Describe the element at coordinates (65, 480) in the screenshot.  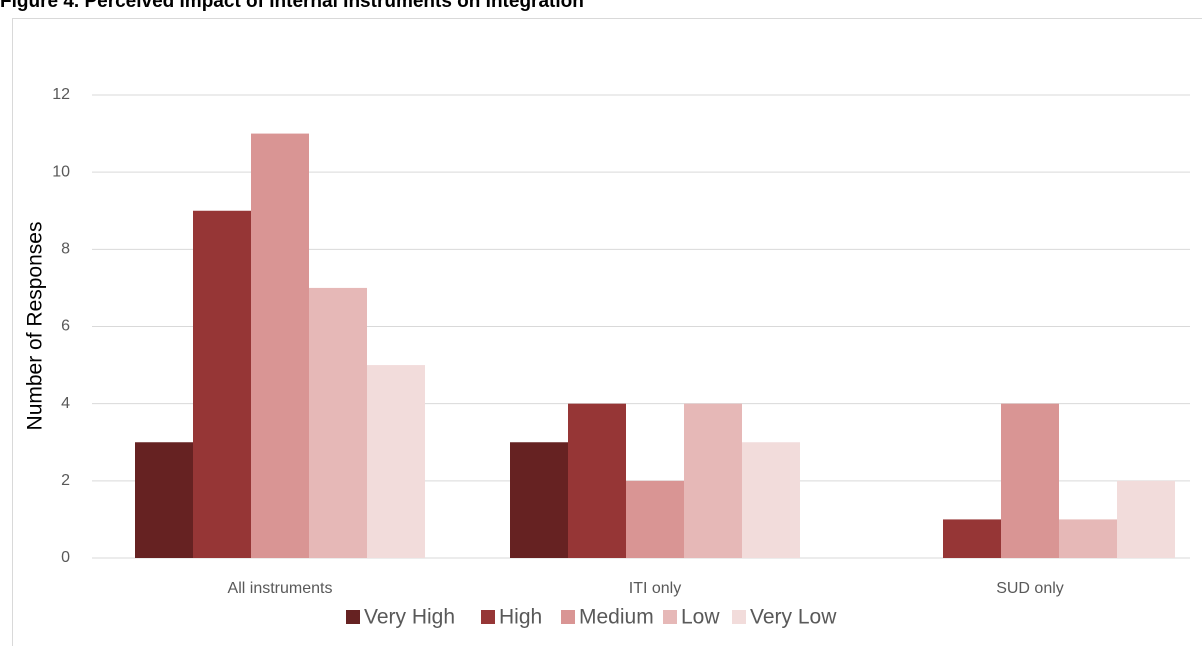
I see `y-tick-label: 2` at that location.